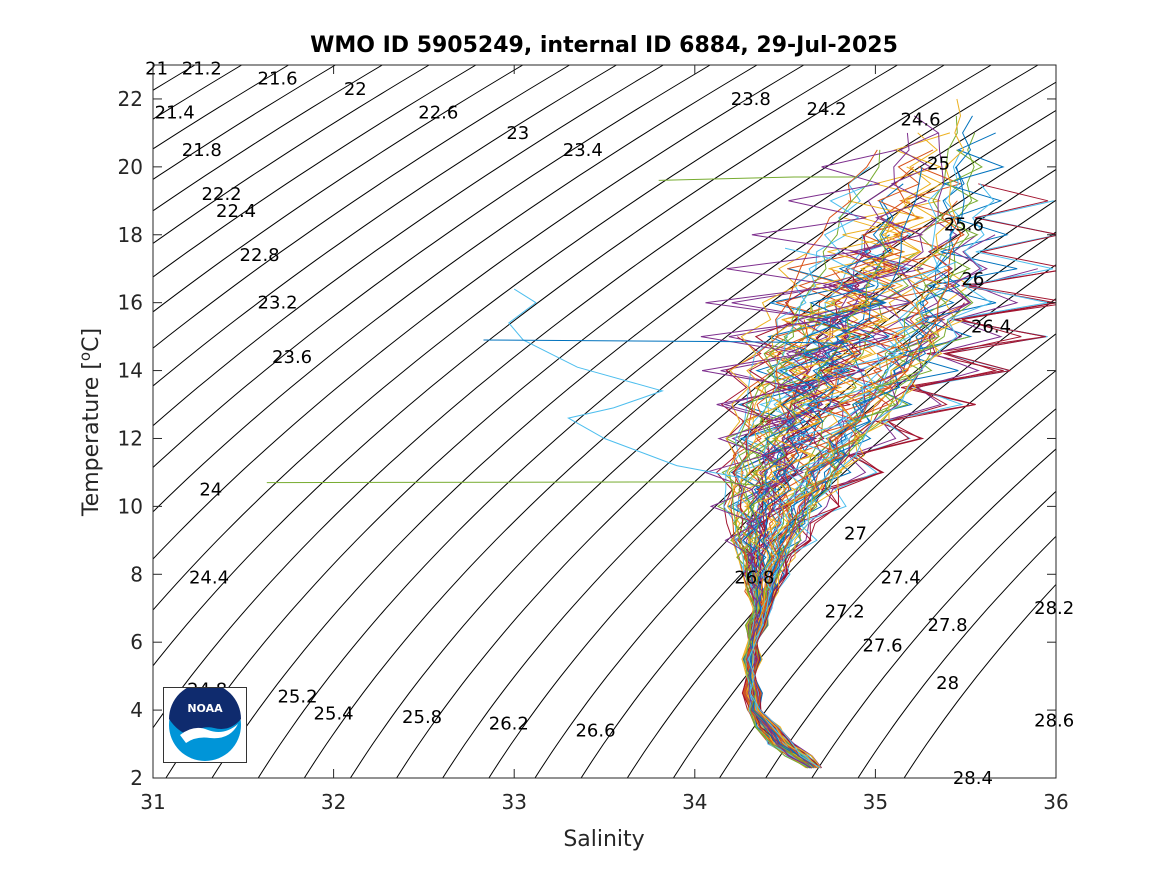 The height and width of the screenshot is (875, 1167). What do you see at coordinates (85, 356) in the screenshot?
I see `y-axis-label-degree: o` at bounding box center [85, 356].